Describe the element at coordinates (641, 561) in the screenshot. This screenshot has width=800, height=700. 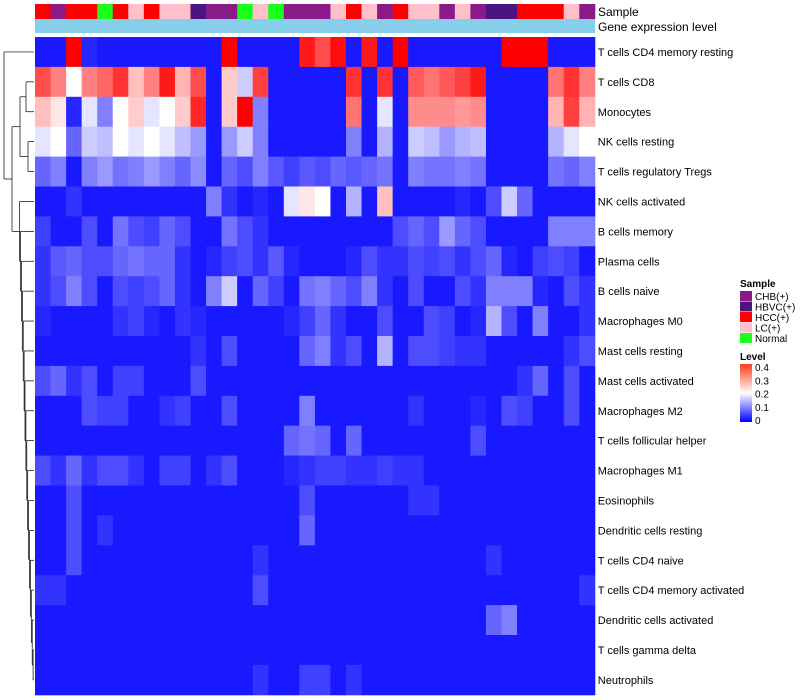
I see `row-label: T cells CD4 naive` at that location.